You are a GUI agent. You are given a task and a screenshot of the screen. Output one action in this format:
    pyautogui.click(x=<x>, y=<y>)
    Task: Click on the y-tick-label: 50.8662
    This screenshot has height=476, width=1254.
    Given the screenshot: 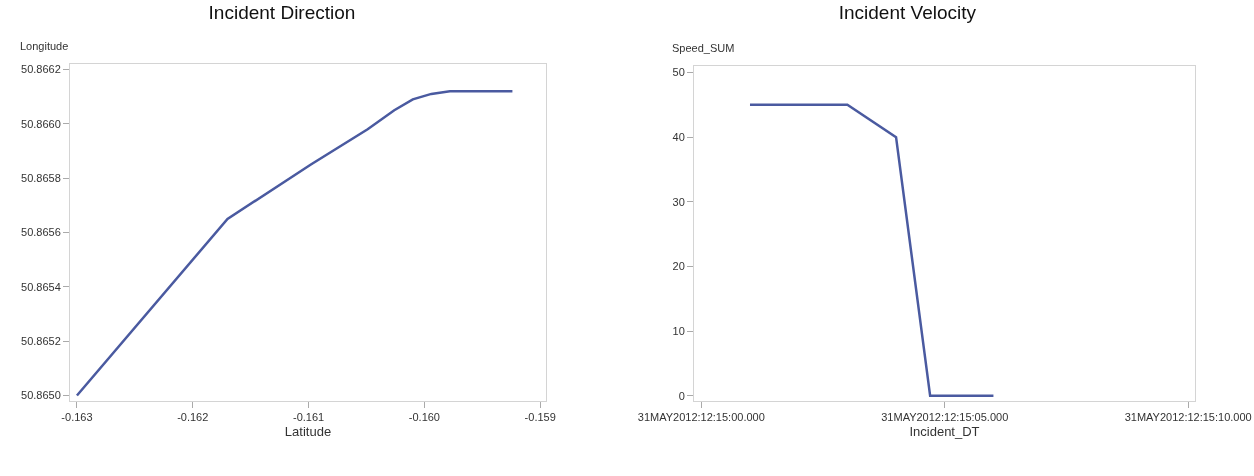 What is the action you would take?
    pyautogui.click(x=41, y=69)
    